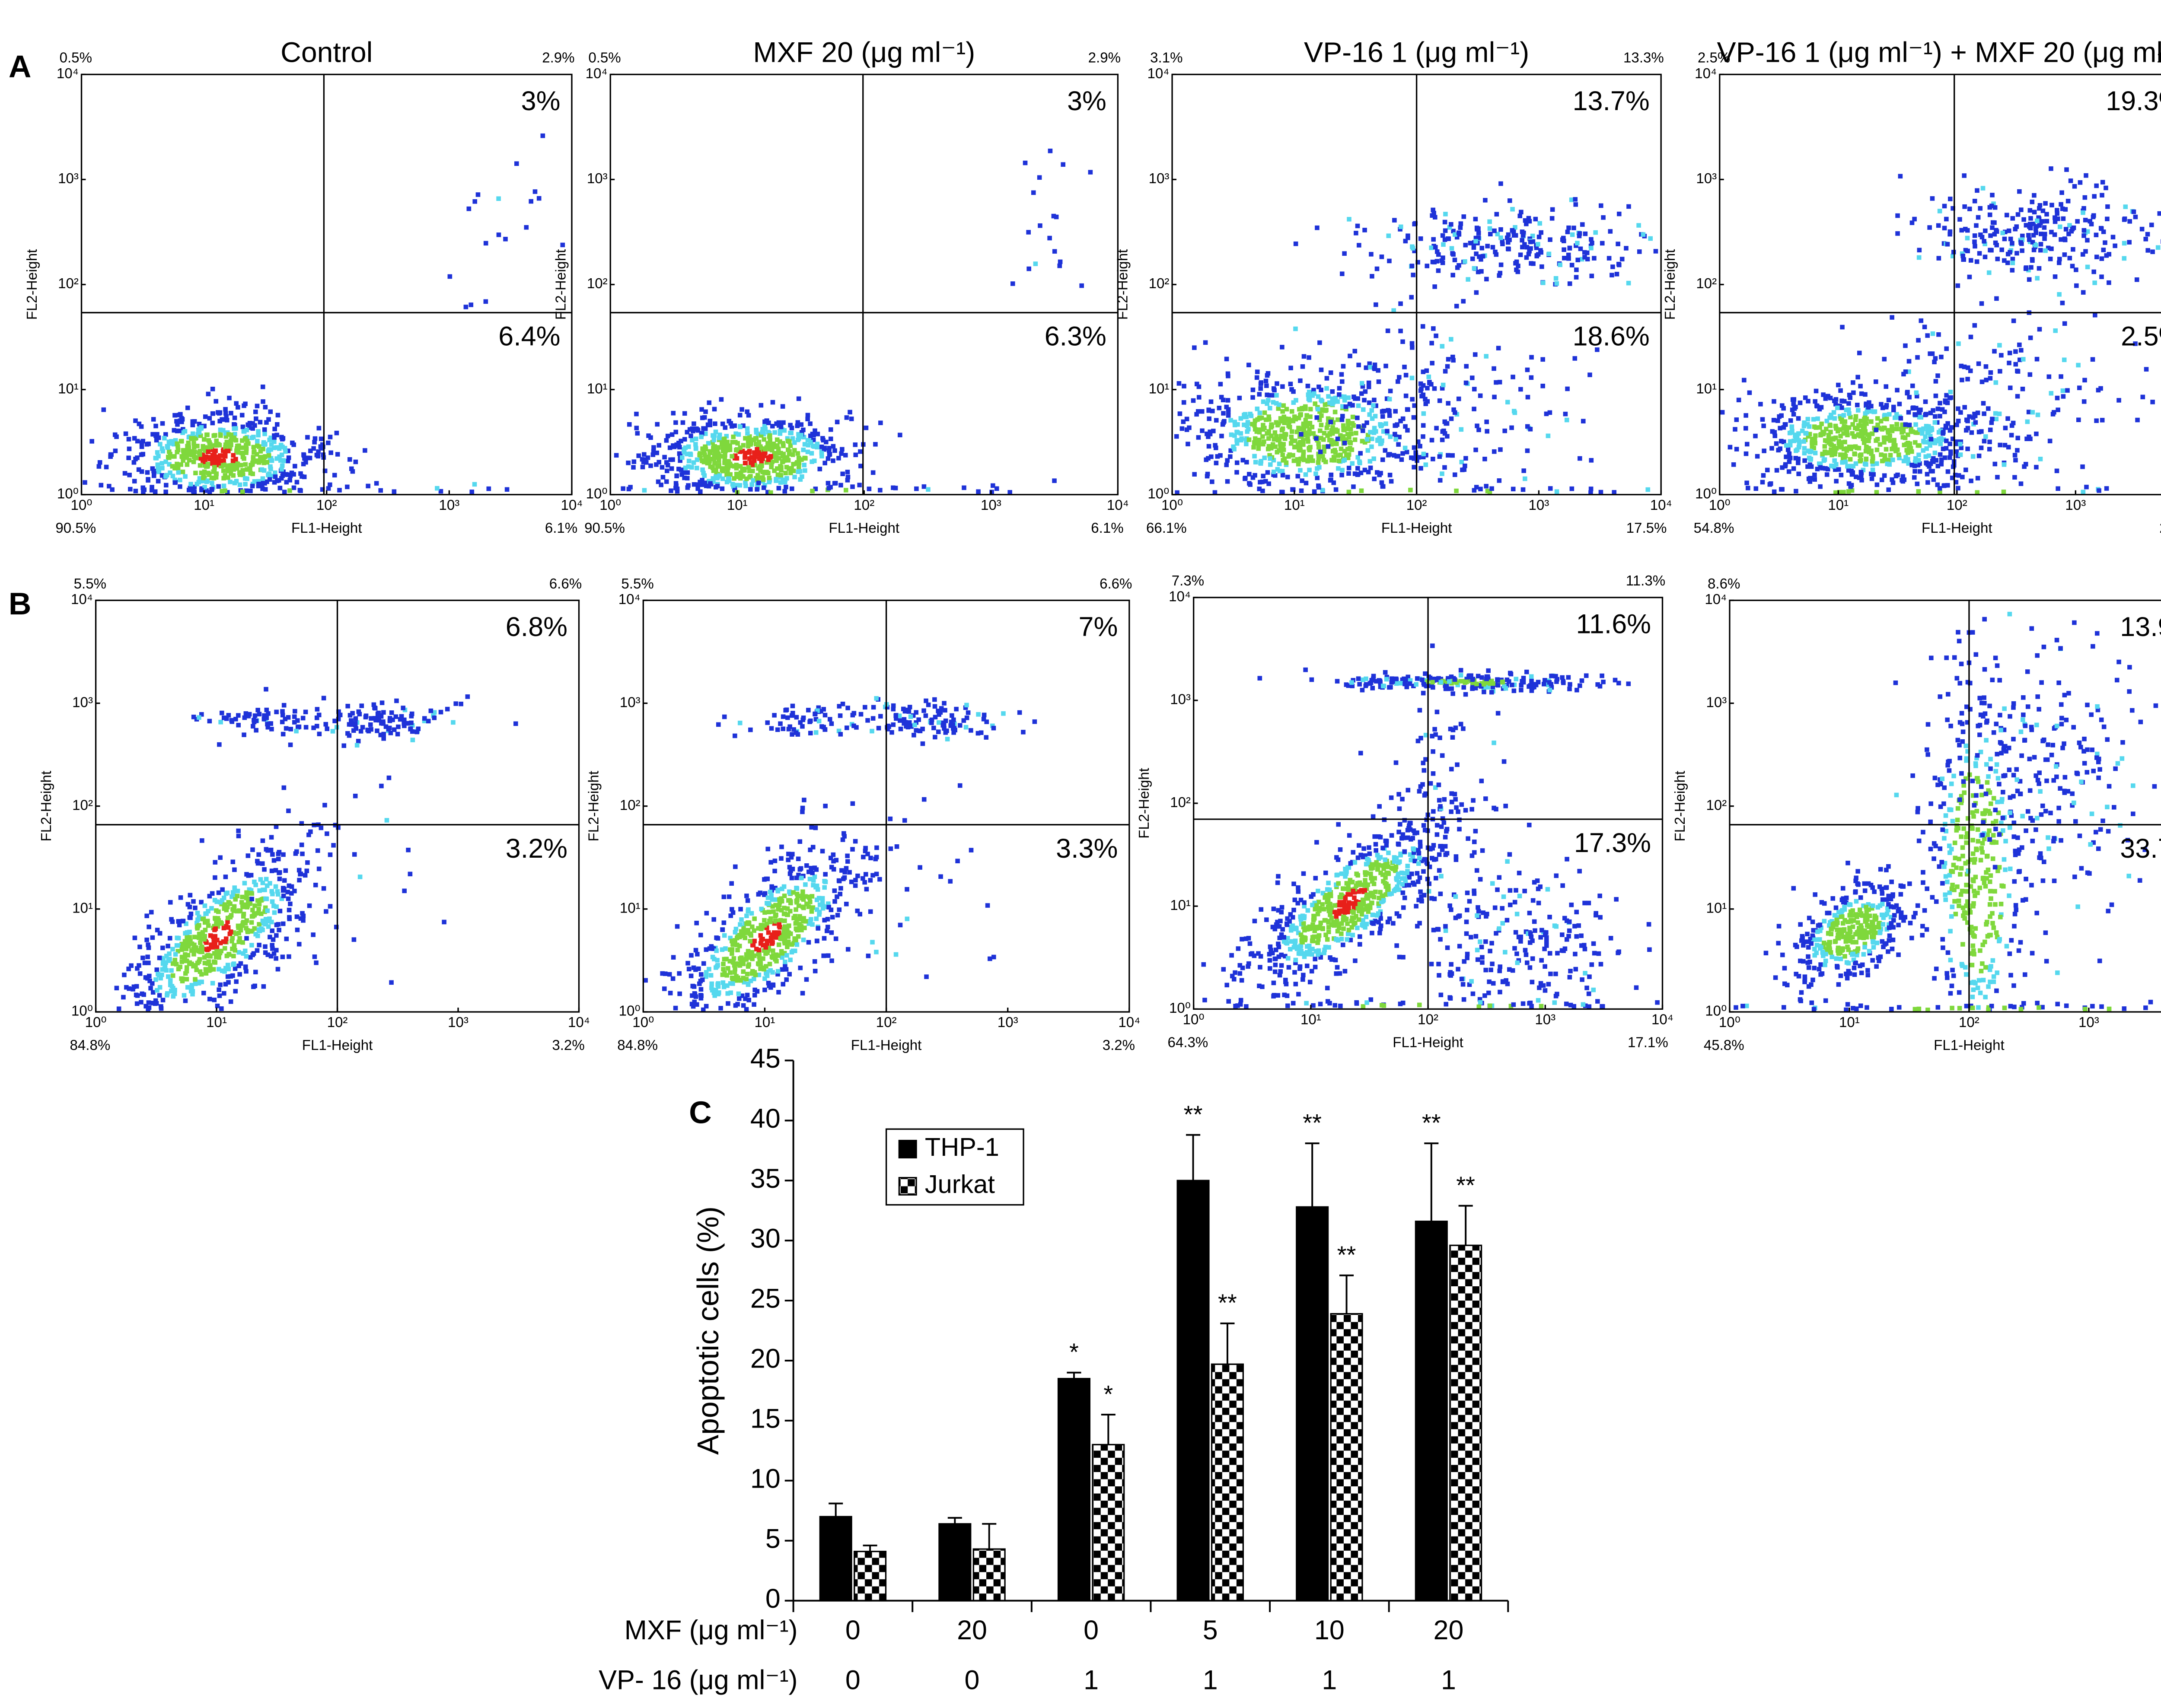  I want to click on x-tick-label: 10³, so click(1539, 505).